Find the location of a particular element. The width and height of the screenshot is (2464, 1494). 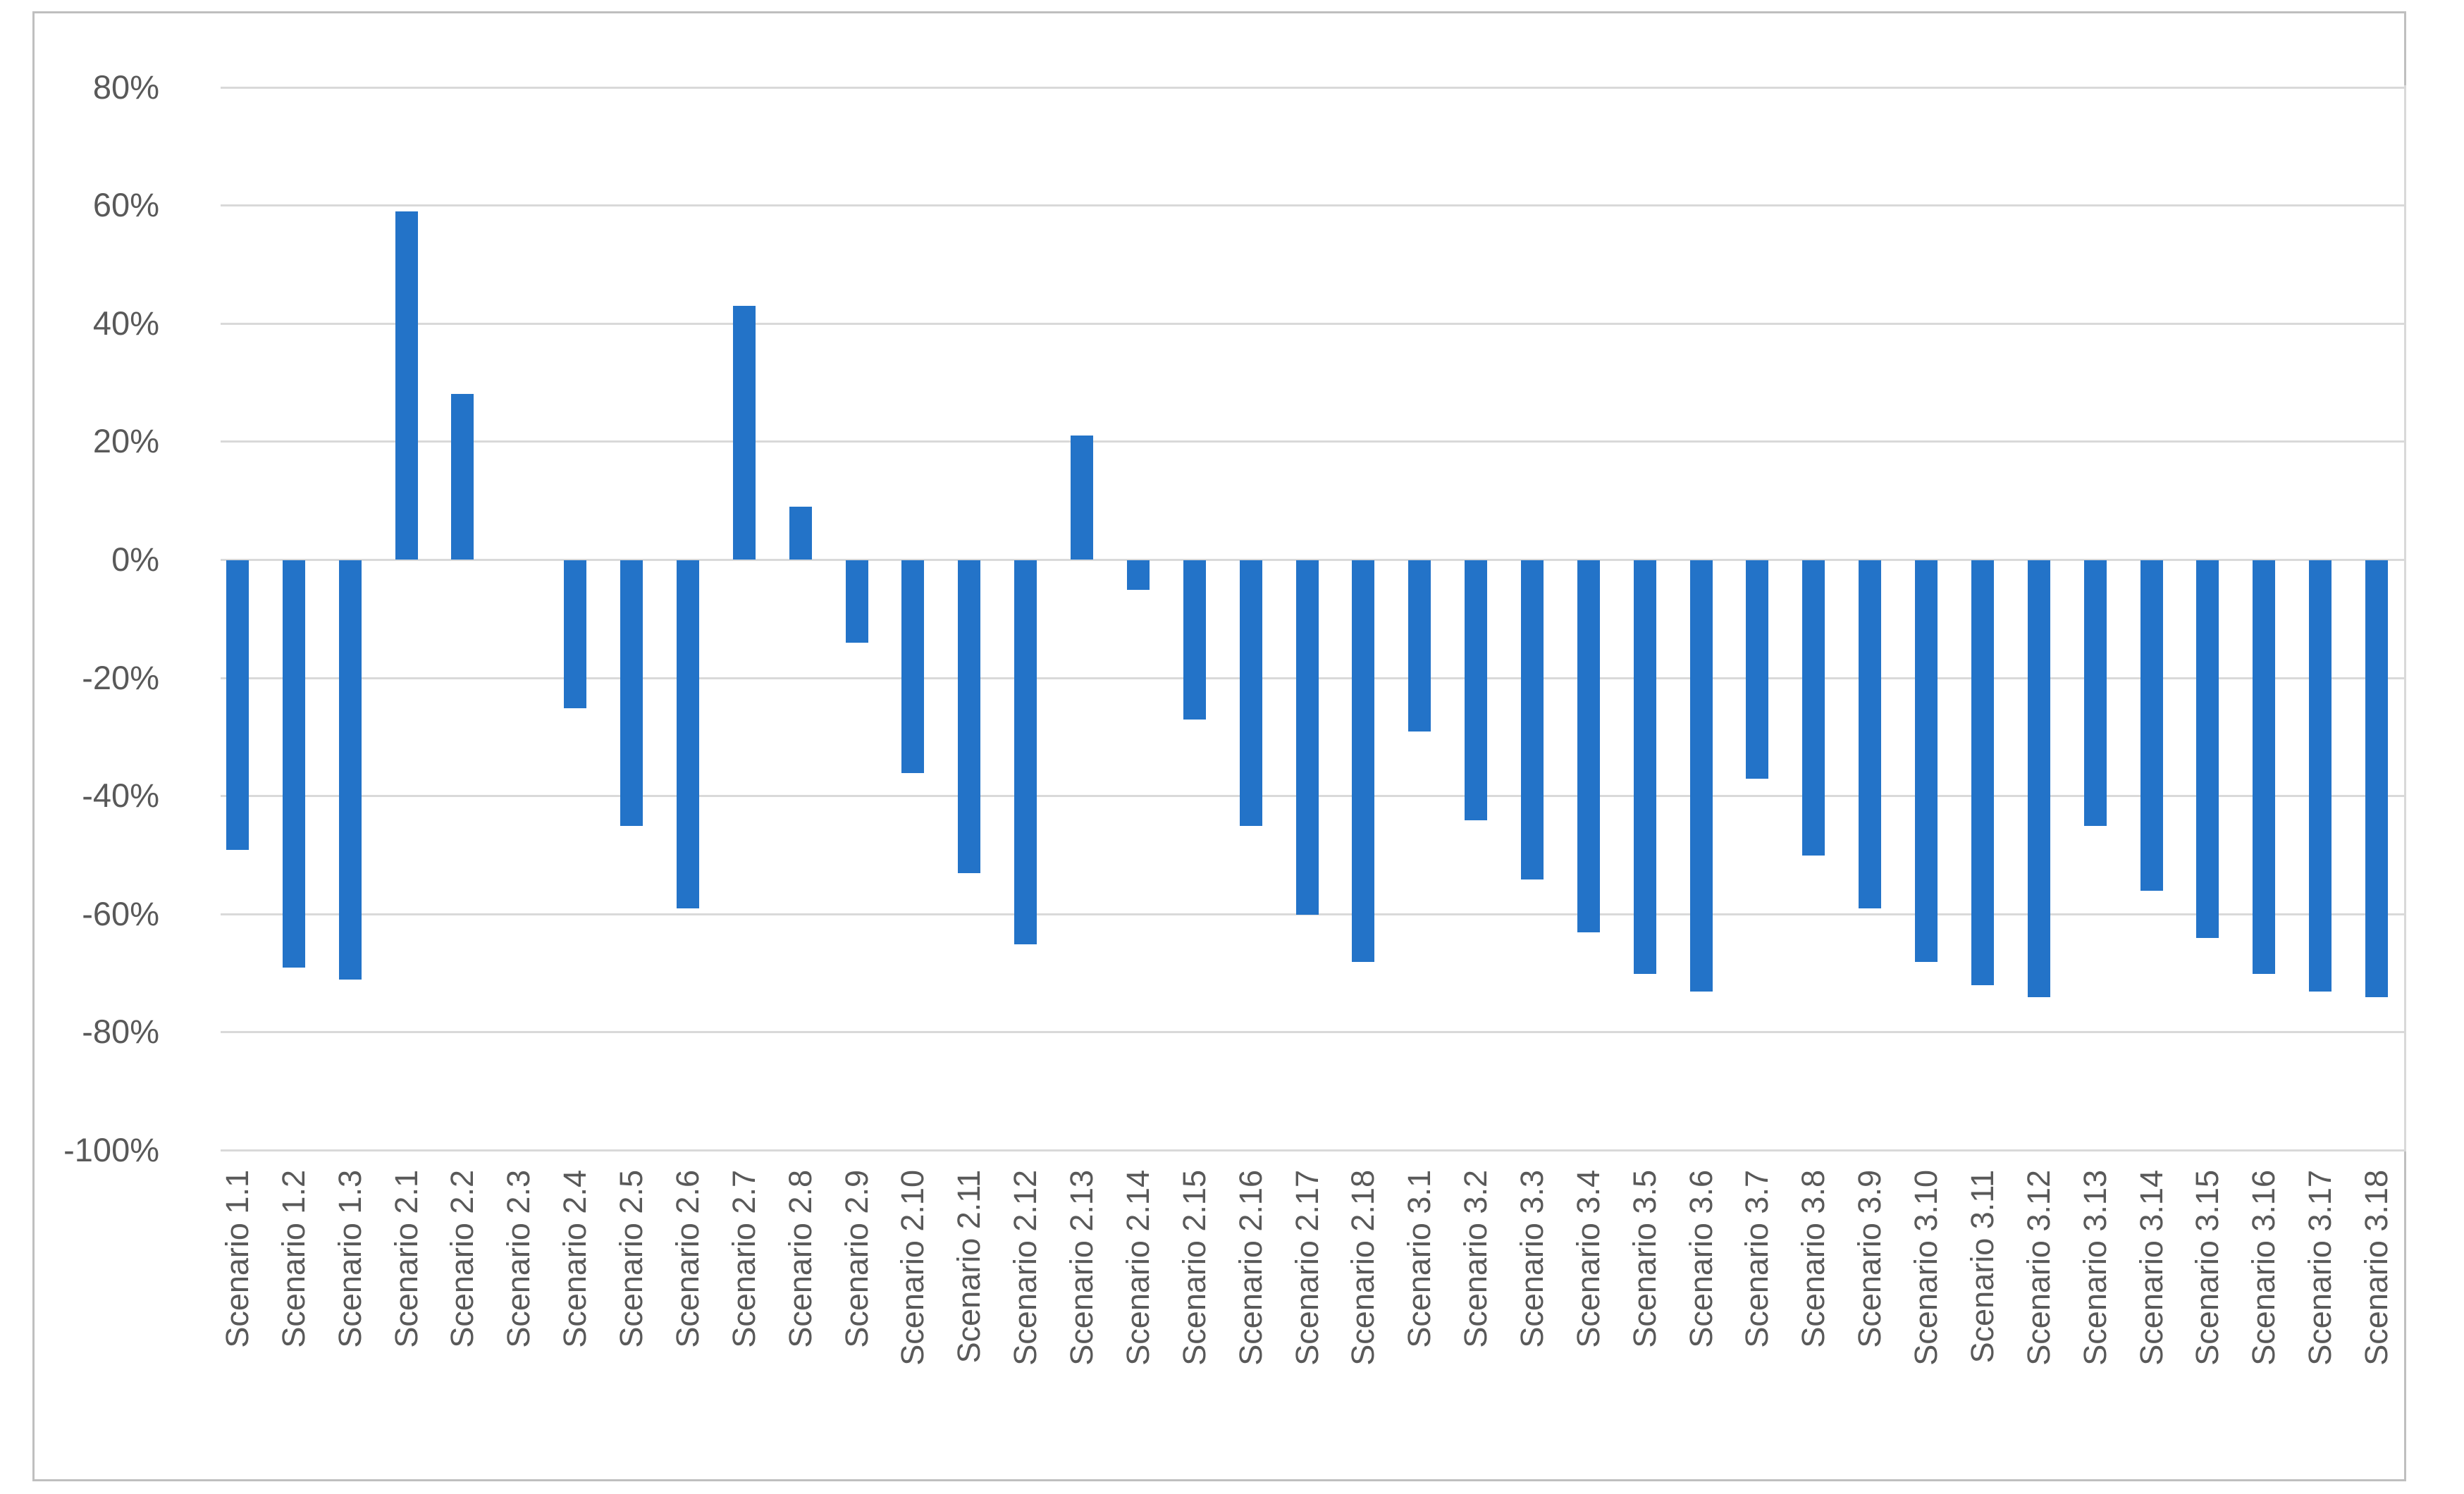

x-tick-label: Scenario 3.7 is located at coordinates (1757, 1259).